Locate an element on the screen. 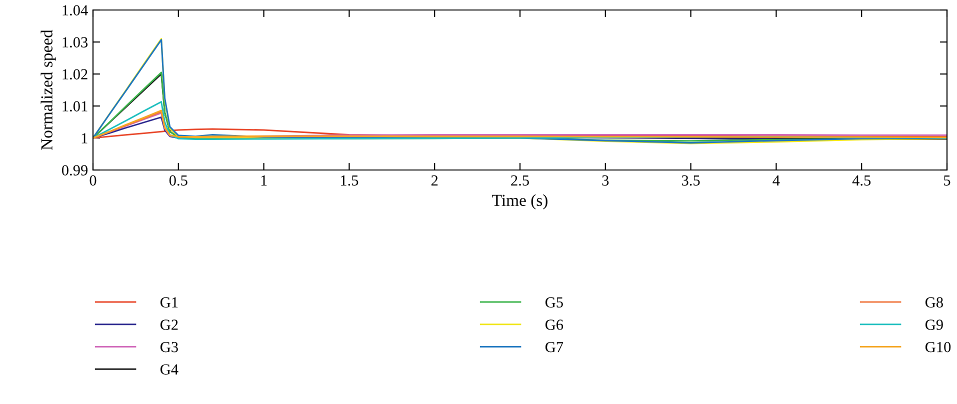 Image resolution: width=957 pixels, height=404 pixels. legend-label: G3 is located at coordinates (169, 347).